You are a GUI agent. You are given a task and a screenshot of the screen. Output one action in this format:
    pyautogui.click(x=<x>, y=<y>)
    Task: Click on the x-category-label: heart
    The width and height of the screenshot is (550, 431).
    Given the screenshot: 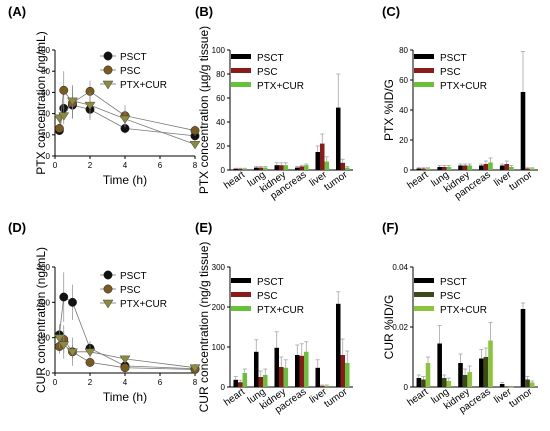 What is the action you would take?
    pyautogui.click(x=234, y=397)
    